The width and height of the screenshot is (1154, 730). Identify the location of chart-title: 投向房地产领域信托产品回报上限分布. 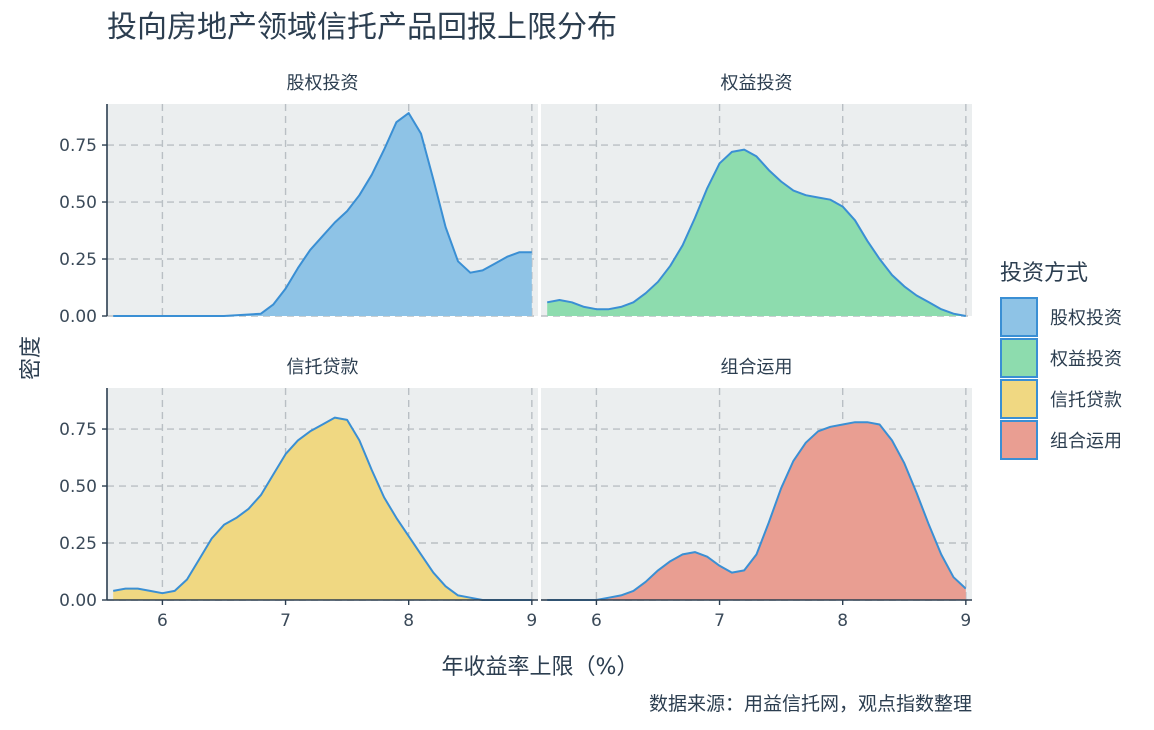
(362, 27).